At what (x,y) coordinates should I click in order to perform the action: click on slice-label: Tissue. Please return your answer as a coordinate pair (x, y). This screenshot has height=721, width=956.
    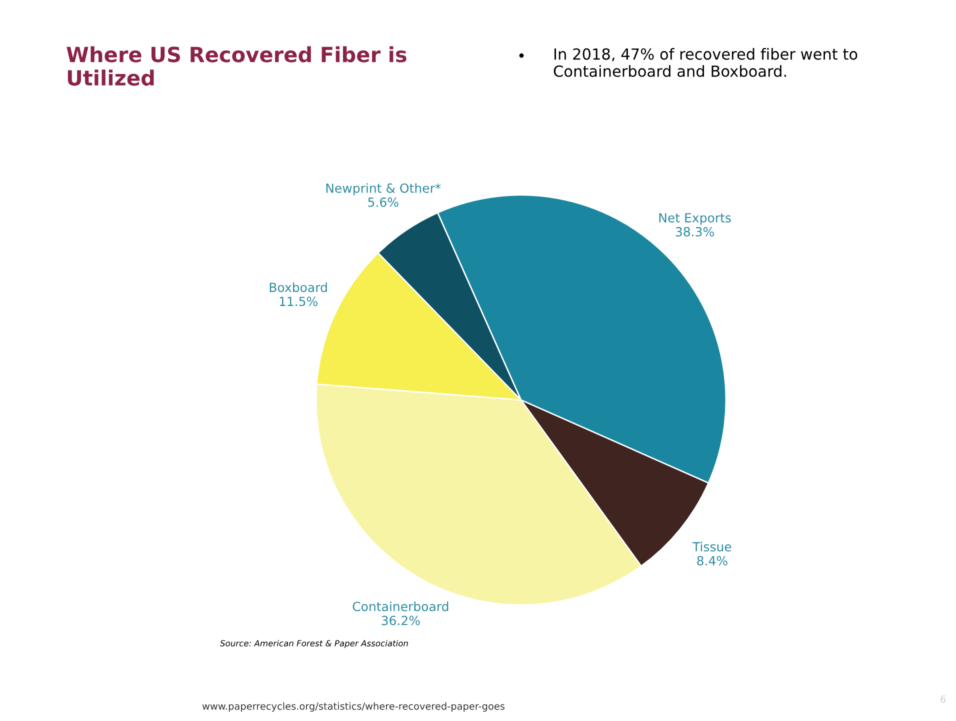
    Looking at the image, I should click on (712, 547).